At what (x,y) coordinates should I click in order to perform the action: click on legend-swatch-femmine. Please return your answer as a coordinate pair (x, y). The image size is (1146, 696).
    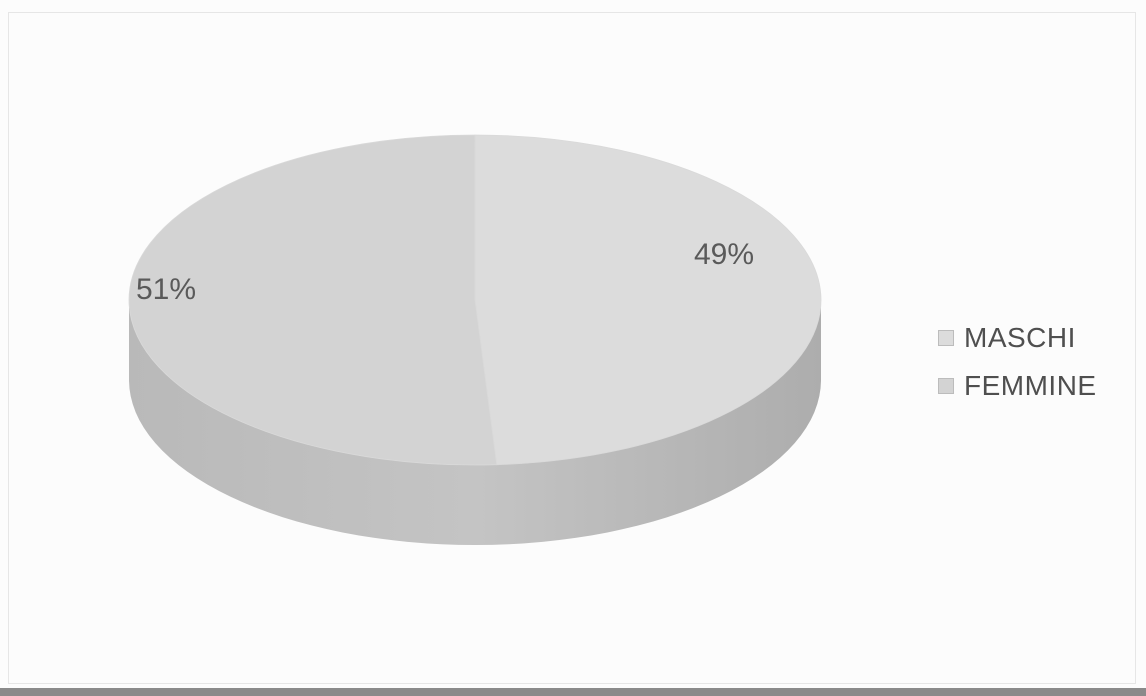
    Looking at the image, I should click on (946, 386).